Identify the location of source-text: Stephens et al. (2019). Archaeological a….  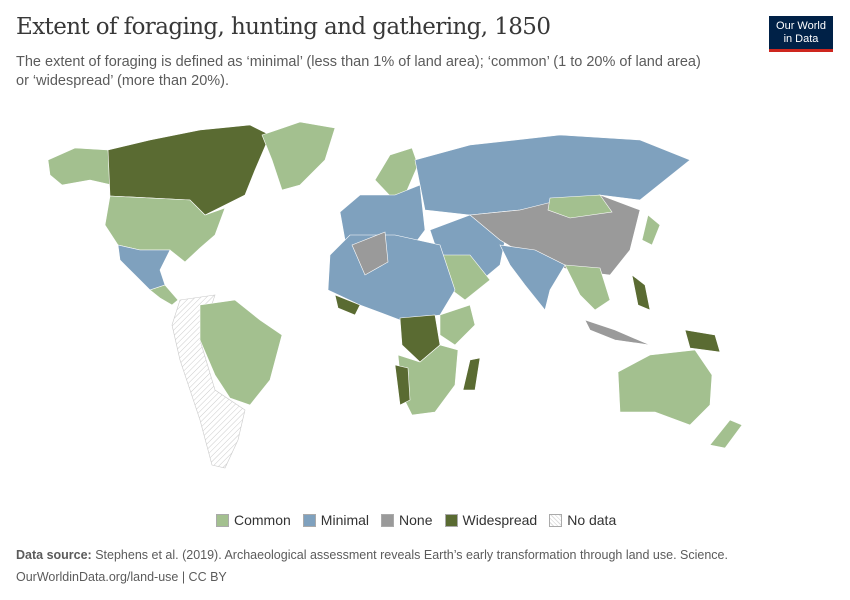
(411, 555).